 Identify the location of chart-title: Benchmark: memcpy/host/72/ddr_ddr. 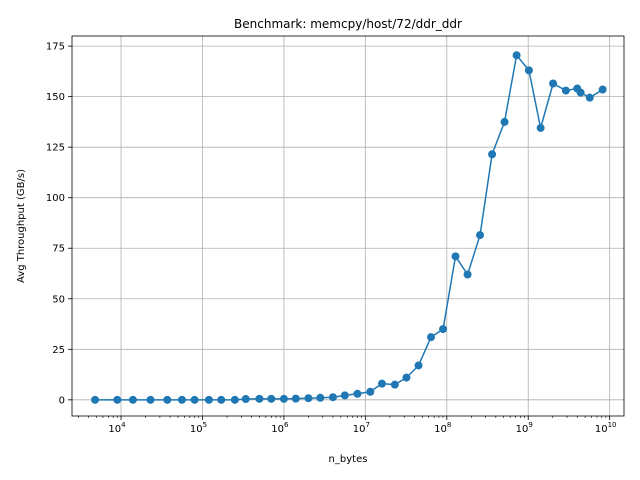
(348, 24).